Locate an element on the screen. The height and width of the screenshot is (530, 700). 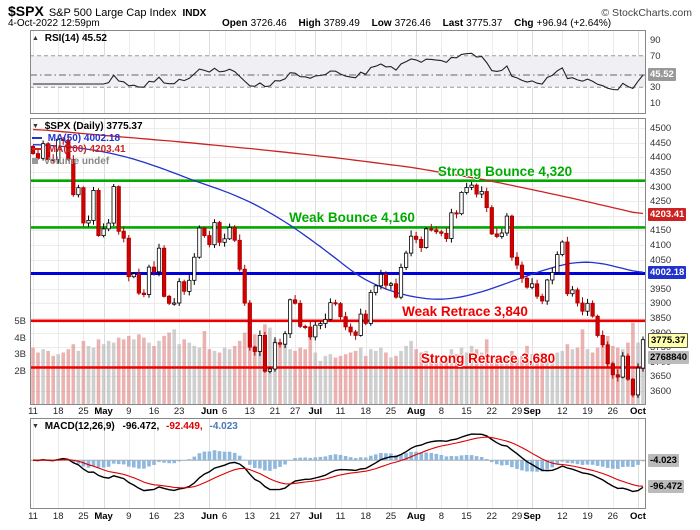
collapse-rsi-icon: ▲ is located at coordinates (35, 38).